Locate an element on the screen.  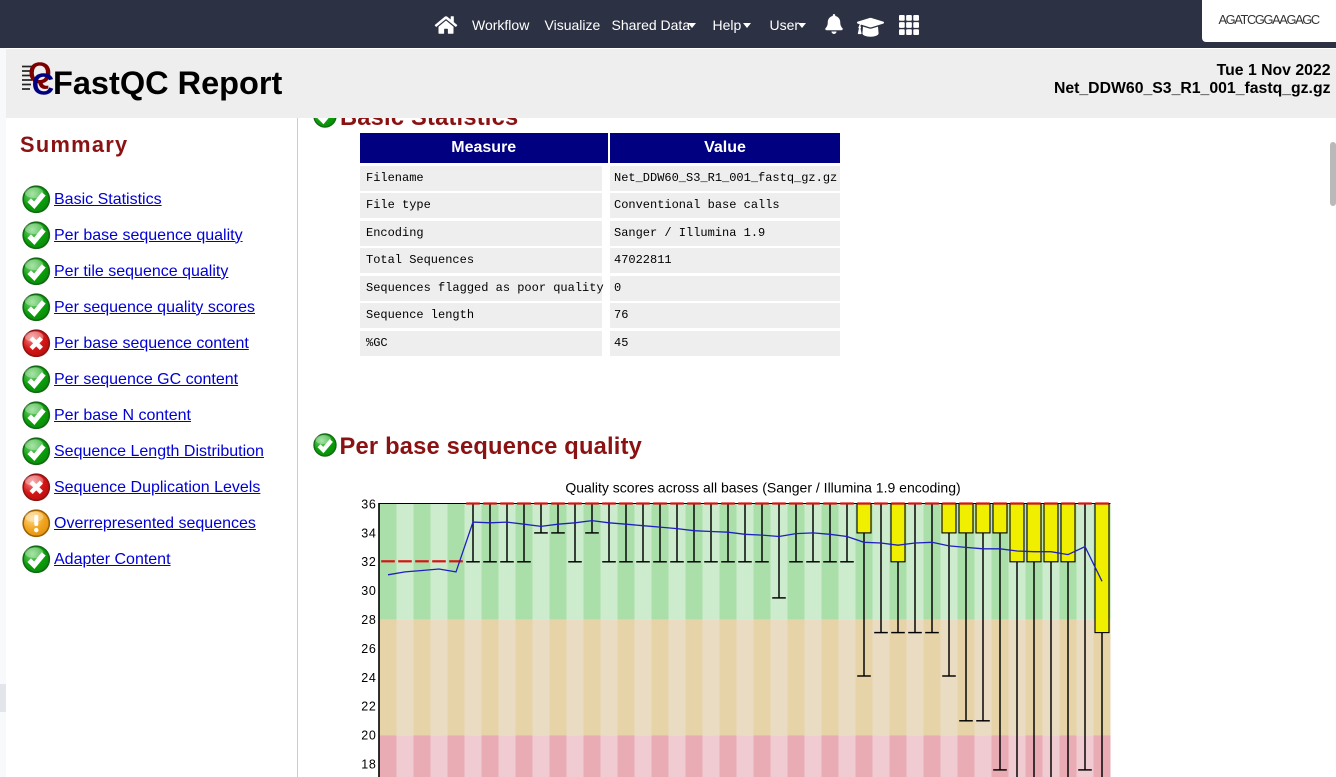
svg-text: 26 is located at coordinates (368, 649).